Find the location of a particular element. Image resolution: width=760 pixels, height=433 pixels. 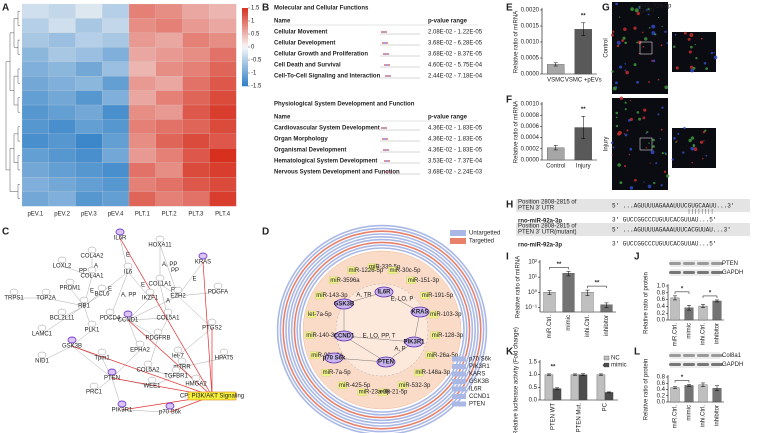

stain-label: DAPI is located at coordinates (647, 12).